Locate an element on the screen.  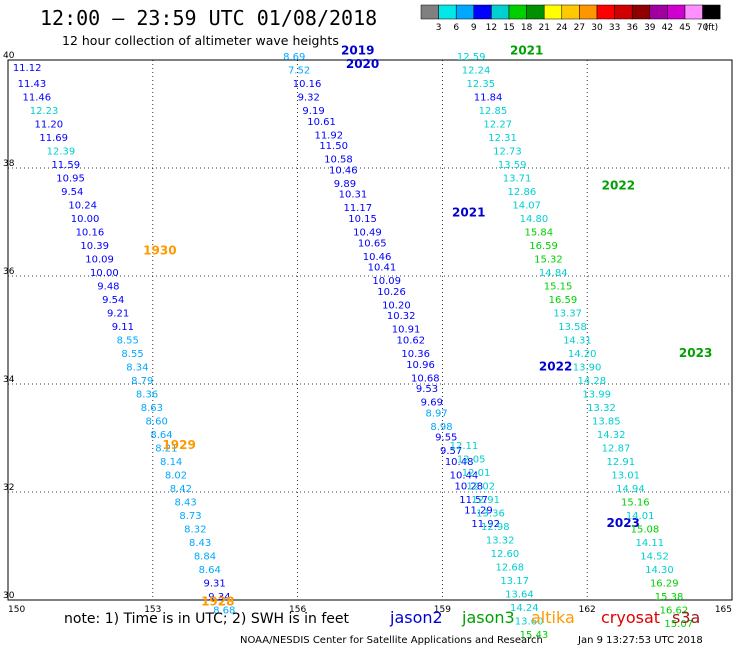
track-time-label: 2022 is located at coordinates (618, 186).